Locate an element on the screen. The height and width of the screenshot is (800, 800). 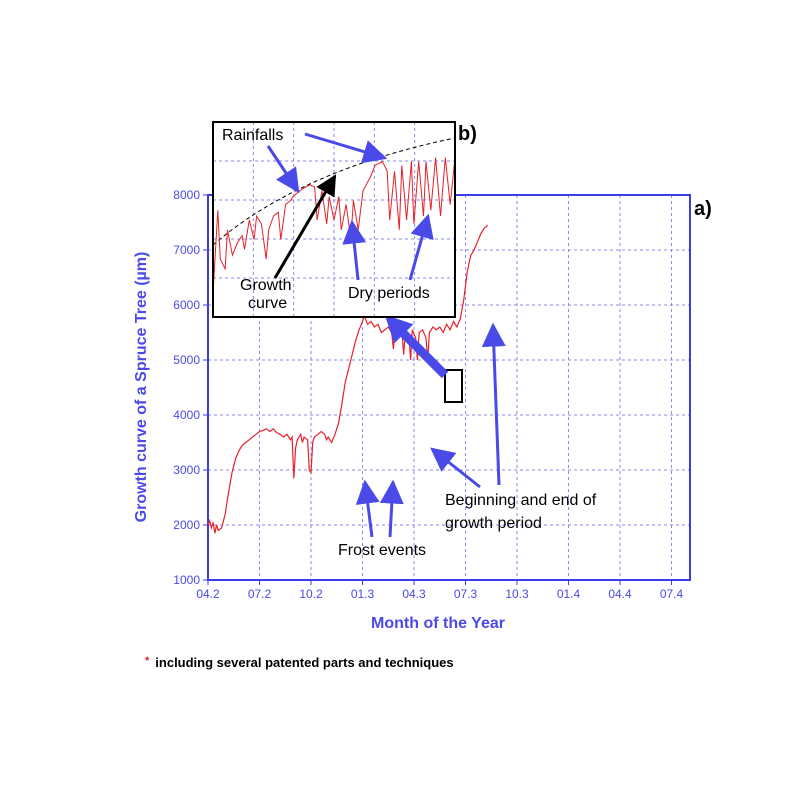
panel-a-label: a) is located at coordinates (703, 209).